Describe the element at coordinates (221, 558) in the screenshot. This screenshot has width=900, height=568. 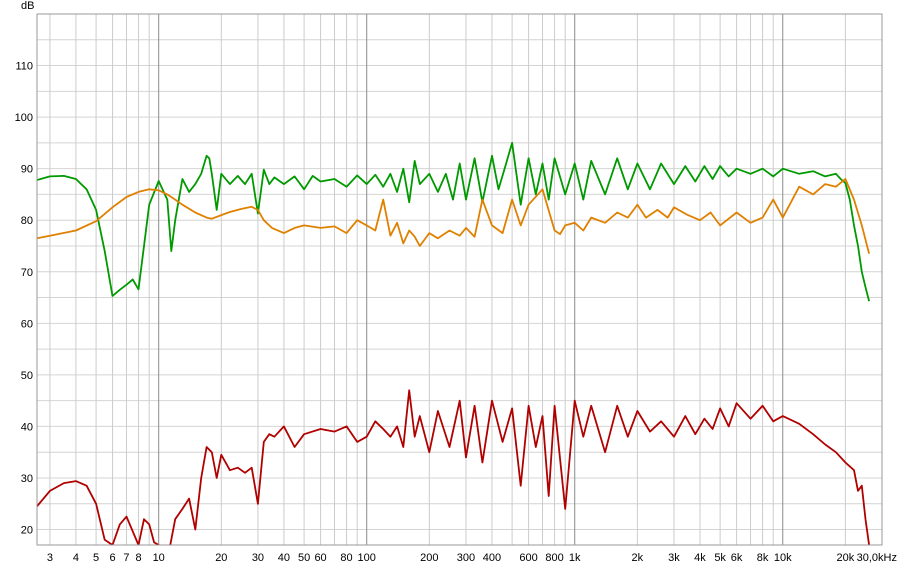
I see `x-tick-label: 20` at that location.